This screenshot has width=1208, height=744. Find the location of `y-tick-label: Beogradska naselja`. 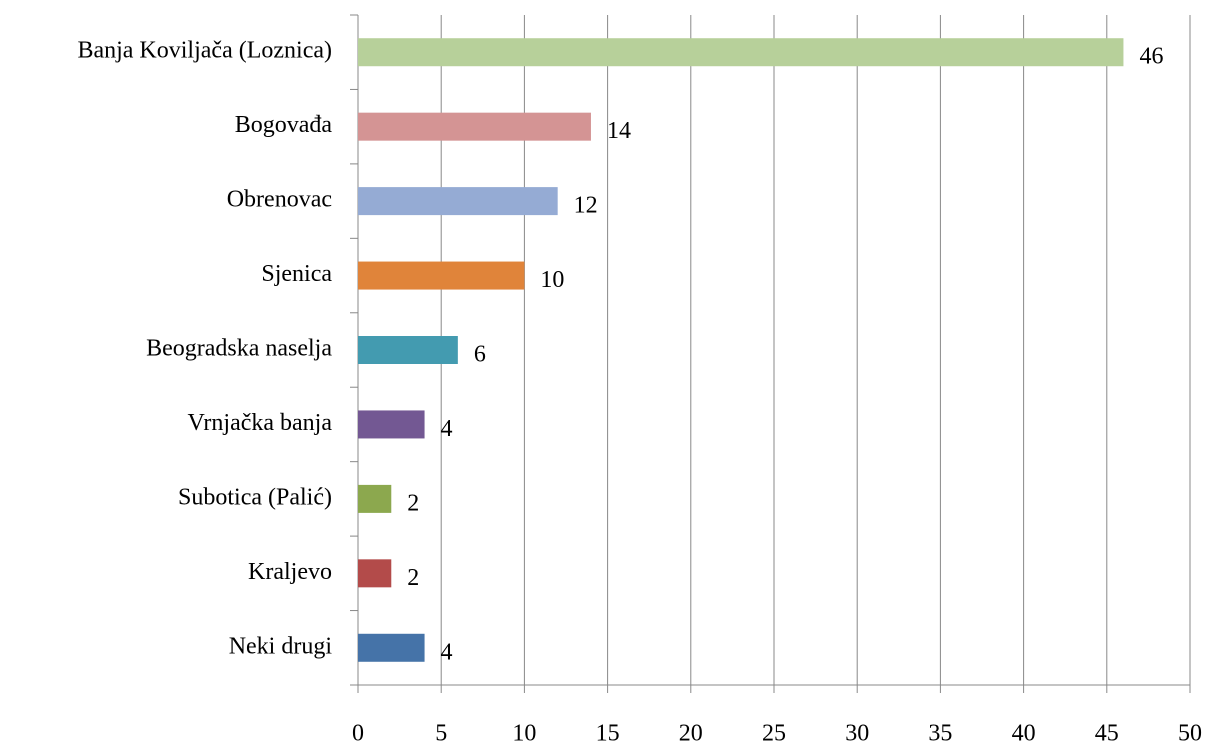

y-tick-label: Beogradska naselja is located at coordinates (239, 349).